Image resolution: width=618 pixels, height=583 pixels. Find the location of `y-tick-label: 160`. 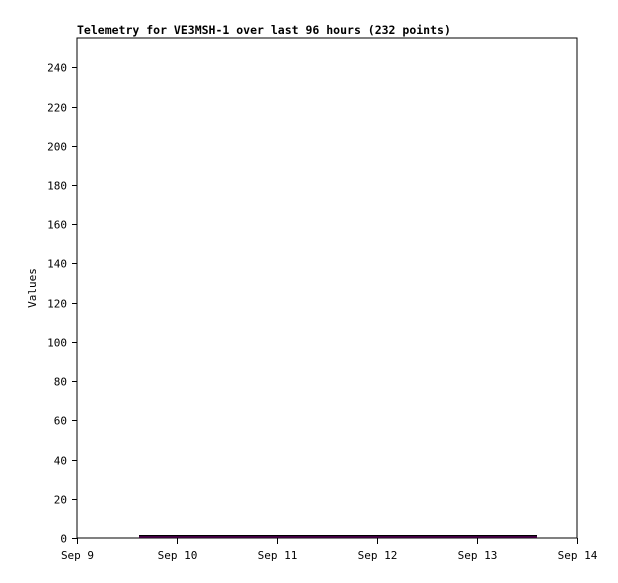

y-tick-label: 160 is located at coordinates (57, 225).